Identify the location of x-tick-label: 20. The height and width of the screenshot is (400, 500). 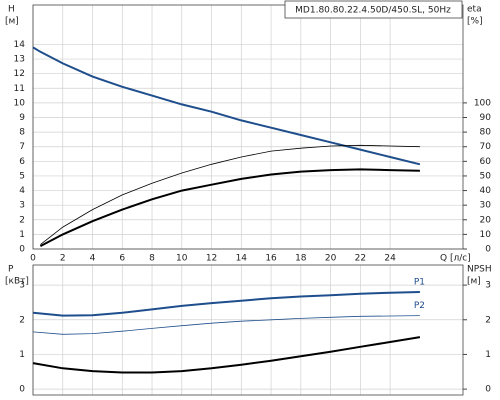
(331, 259).